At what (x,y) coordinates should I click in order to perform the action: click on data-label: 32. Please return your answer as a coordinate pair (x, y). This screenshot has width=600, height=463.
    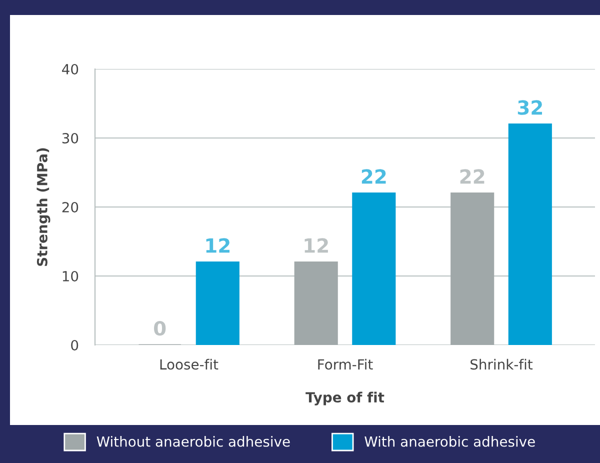
    Looking at the image, I should click on (530, 107).